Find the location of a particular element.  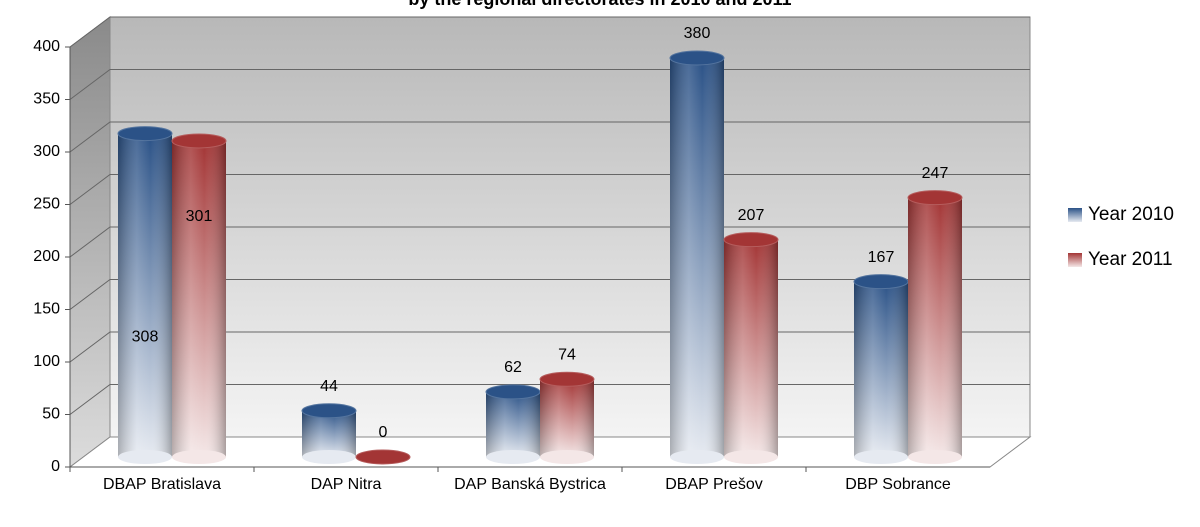

y-tick-label: 150 is located at coordinates (46, 309).